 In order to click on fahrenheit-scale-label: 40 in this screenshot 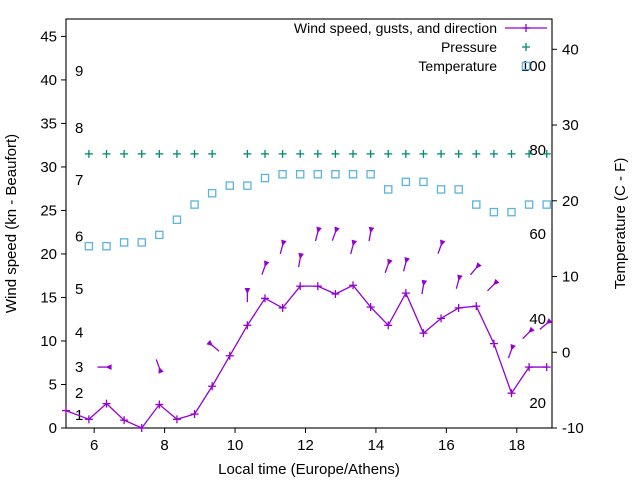, I will do `click(537, 319)`.